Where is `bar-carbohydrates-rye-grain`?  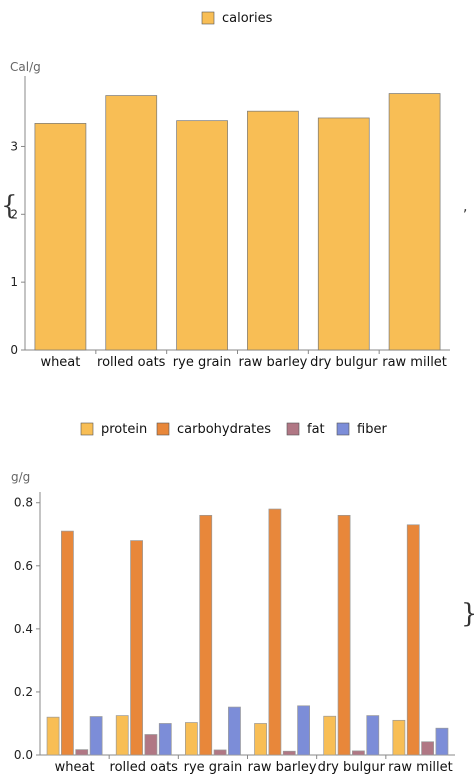
bar-carbohydrates-rye-grain is located at coordinates (206, 635).